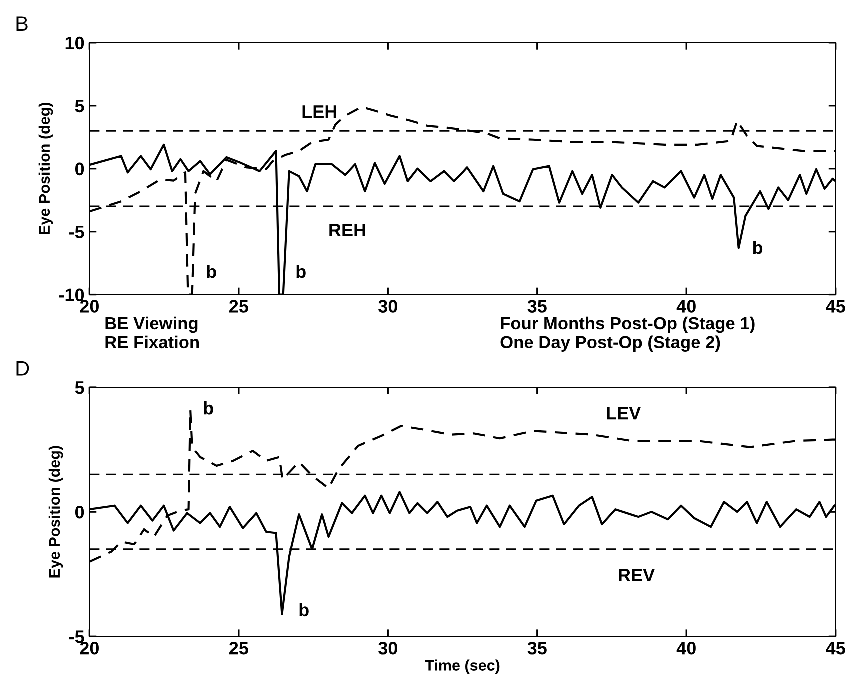 This screenshot has height=692, width=846. I want to click on annotation: LEH, so click(319, 112).